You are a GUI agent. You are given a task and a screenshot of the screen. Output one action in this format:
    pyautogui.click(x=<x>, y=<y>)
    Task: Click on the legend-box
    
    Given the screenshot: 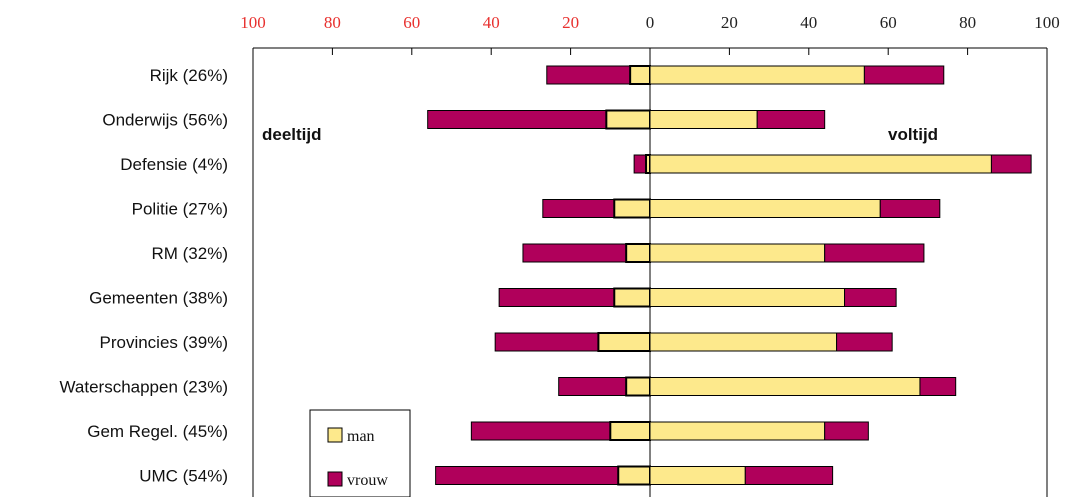 What is the action you would take?
    pyautogui.click(x=360, y=453)
    